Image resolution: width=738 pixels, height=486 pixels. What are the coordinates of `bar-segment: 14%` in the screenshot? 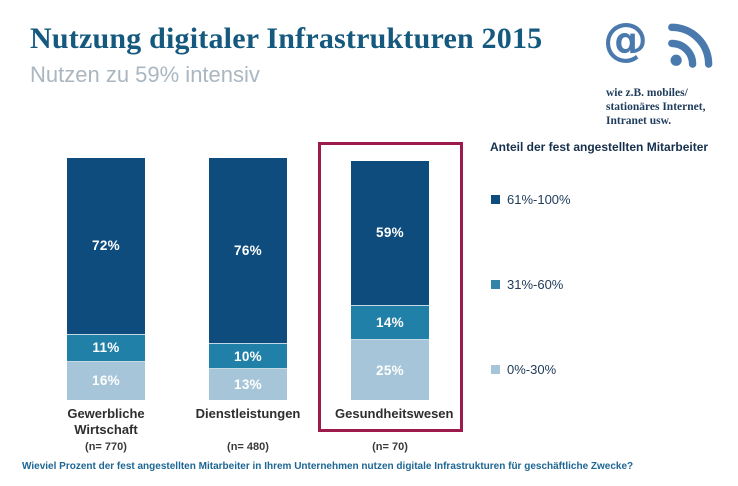 It's located at (390, 322).